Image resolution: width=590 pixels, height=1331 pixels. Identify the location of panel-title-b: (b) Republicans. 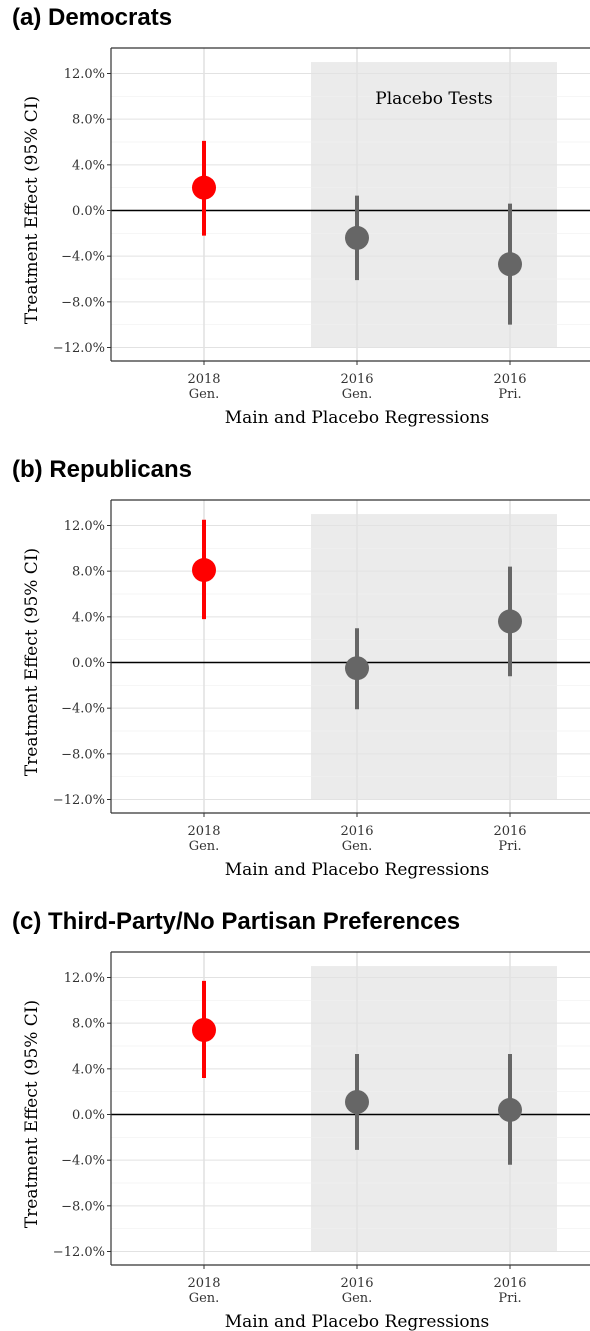
(102, 469).